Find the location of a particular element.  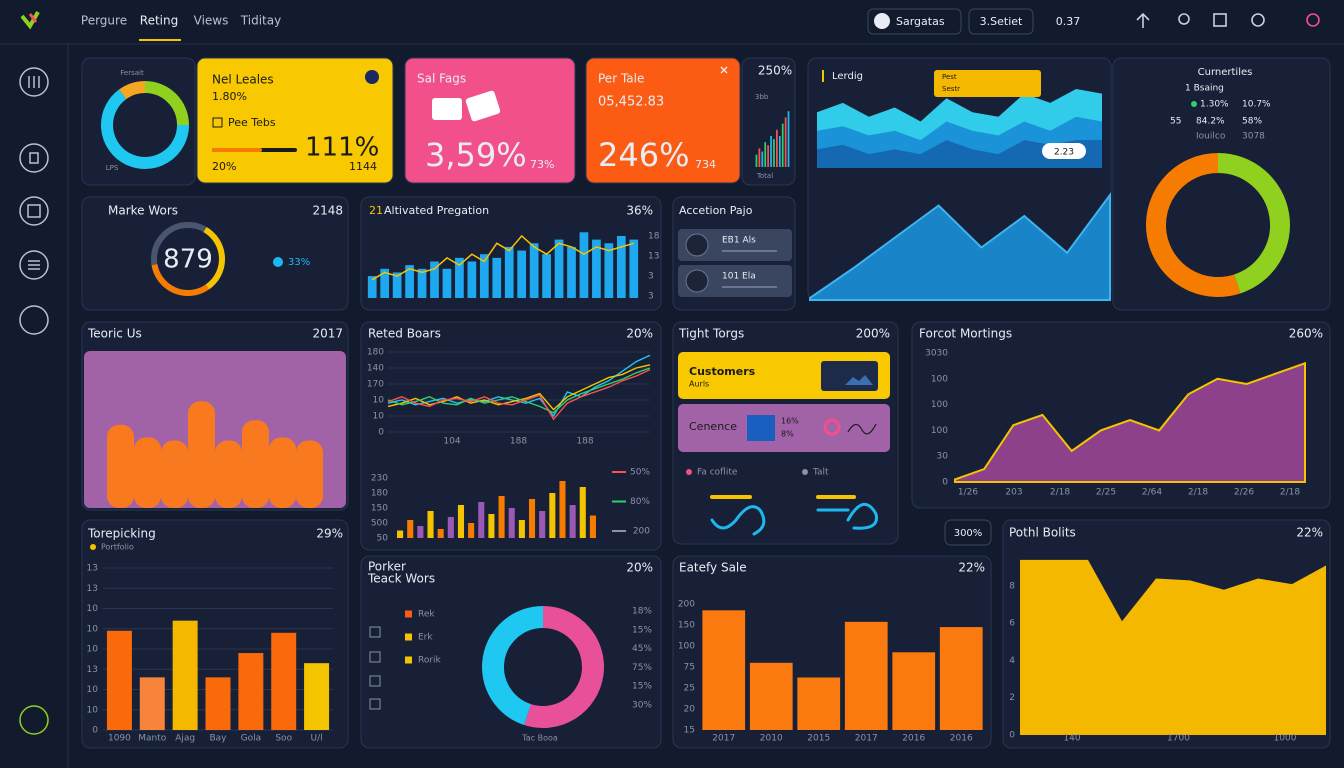

x-tick-label: 2015 is located at coordinates (818, 739).